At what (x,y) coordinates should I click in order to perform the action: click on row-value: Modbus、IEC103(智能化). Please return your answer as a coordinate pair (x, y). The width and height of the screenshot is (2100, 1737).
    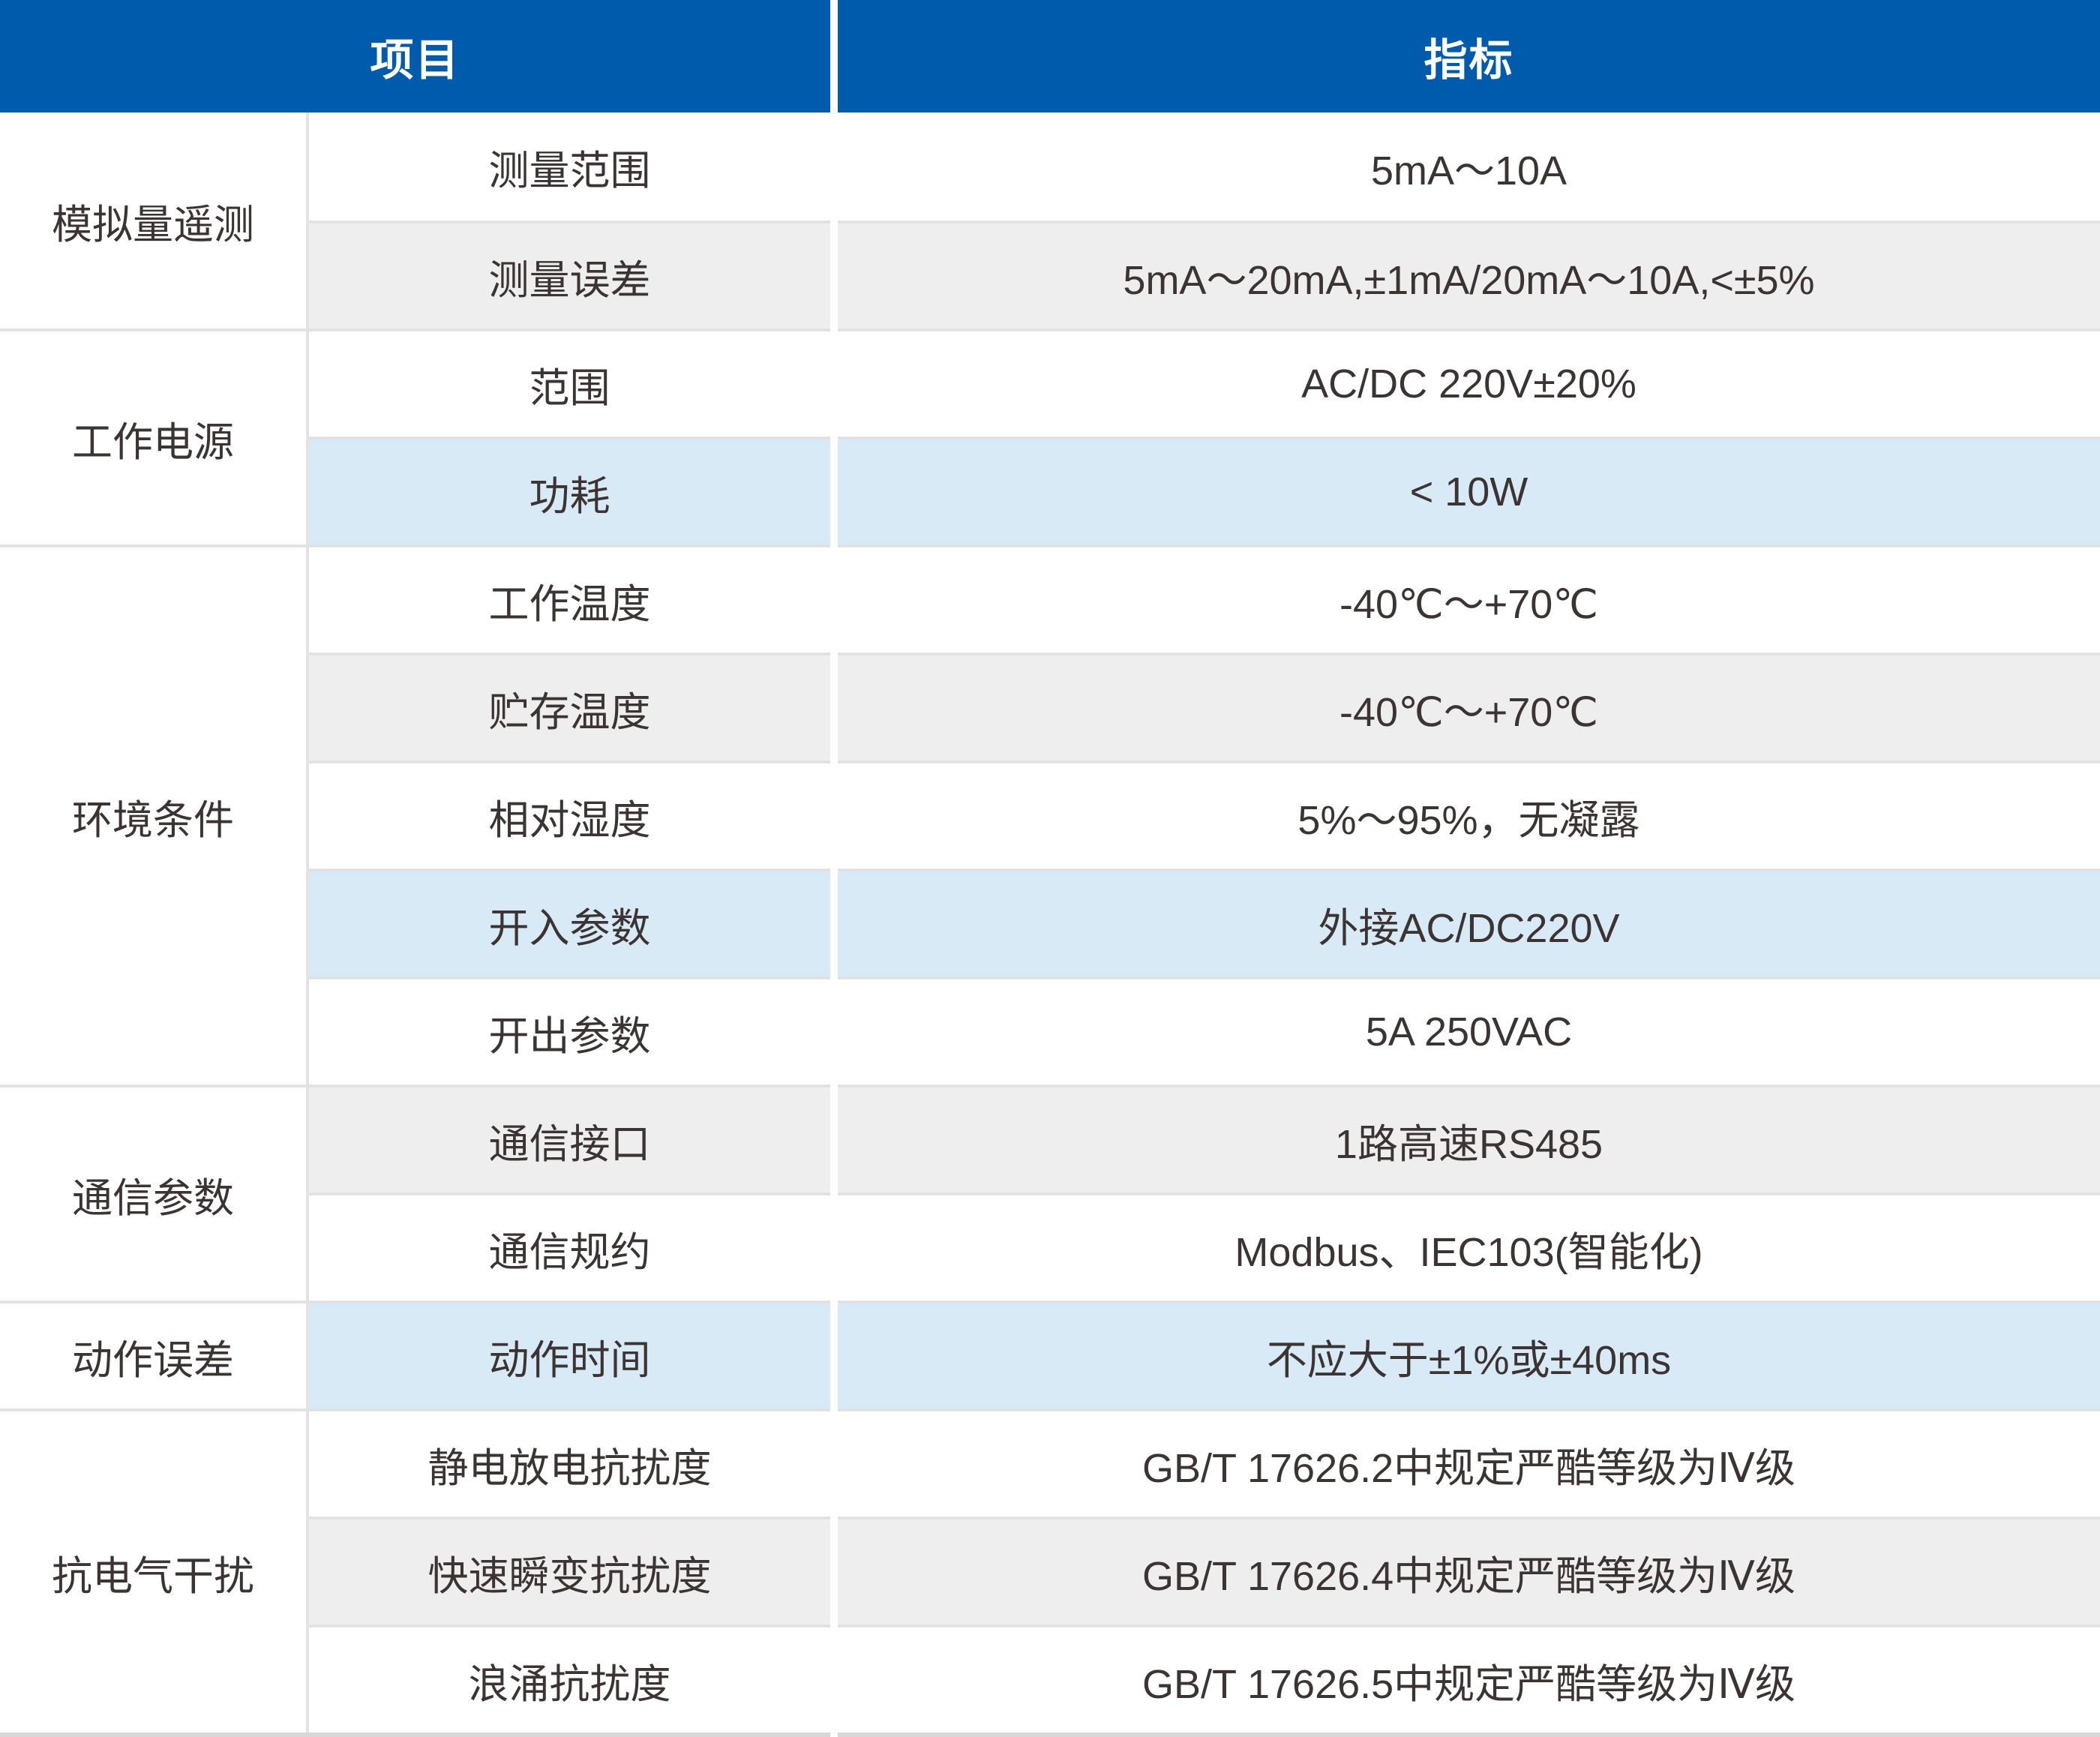
    Looking at the image, I should click on (1469, 1246).